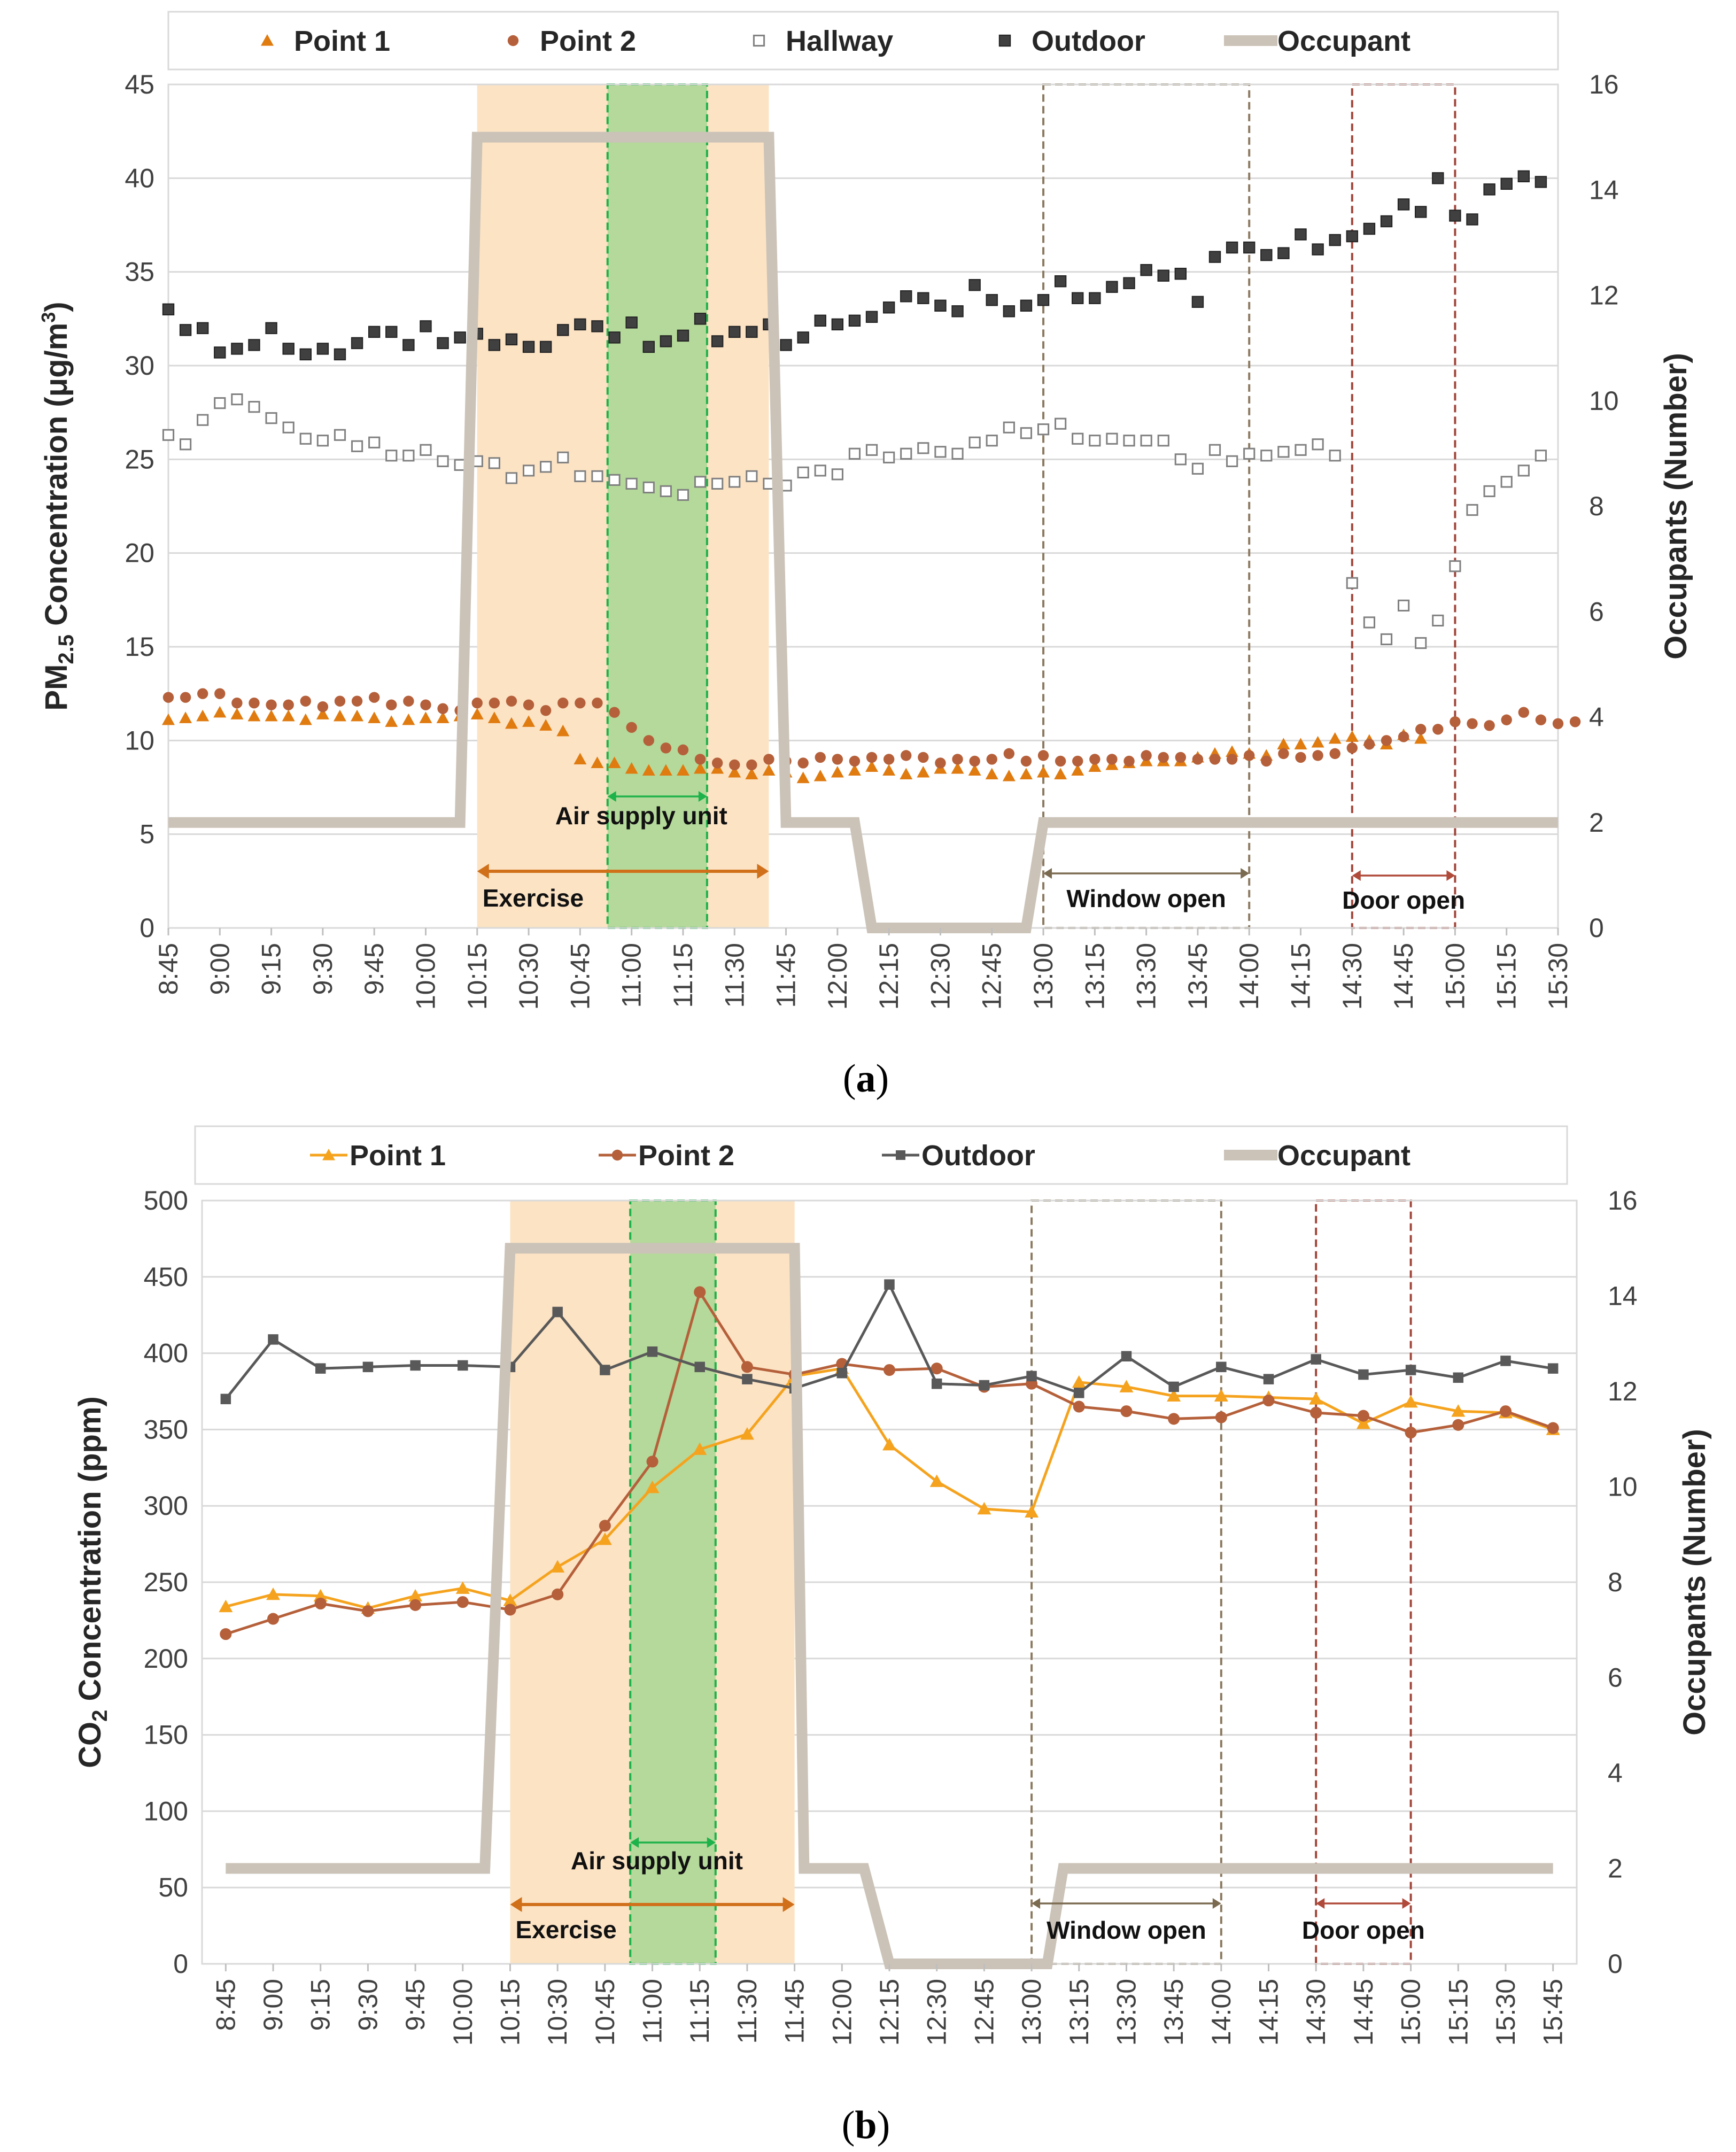  Describe the element at coordinates (1623, 1201) in the screenshot. I see `y2-tick-label: 16` at that location.